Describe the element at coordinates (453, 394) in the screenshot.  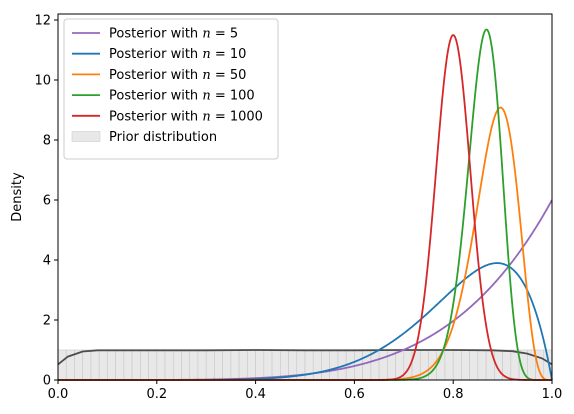
I see `x-tick-label: 0.8` at that location.